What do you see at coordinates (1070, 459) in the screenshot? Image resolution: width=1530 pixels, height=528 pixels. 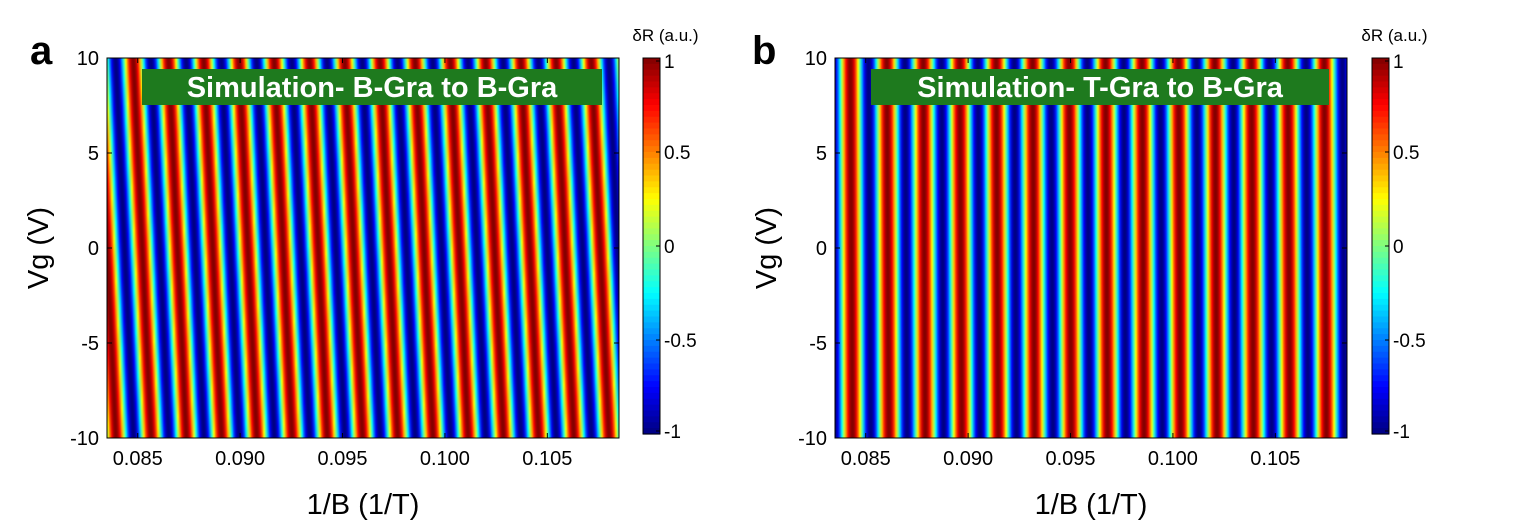 I see `x-tick-label: 0.095` at bounding box center [1070, 459].